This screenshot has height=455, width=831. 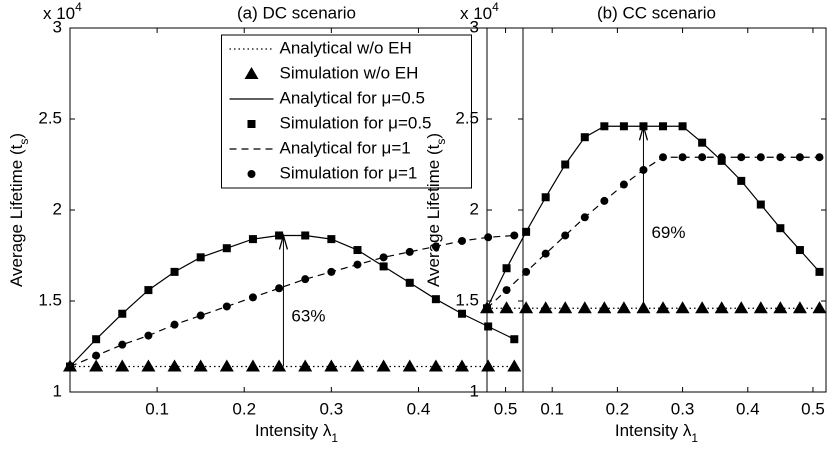 I want to click on y-label-main: Average Lifetime (t, so click(x=433, y=215).